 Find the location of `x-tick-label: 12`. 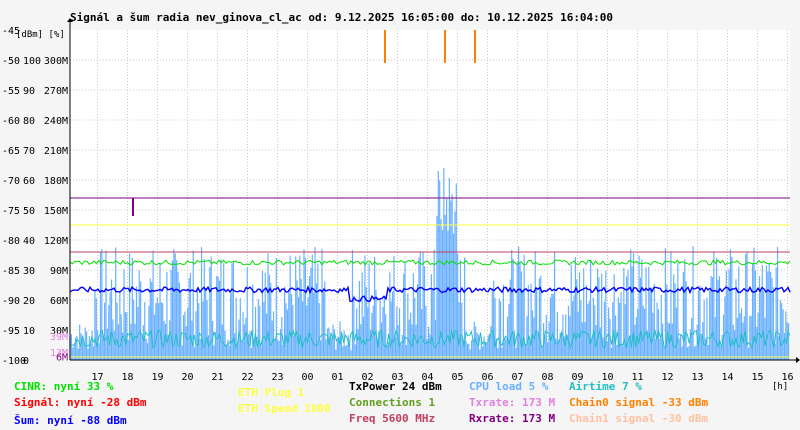

x-tick-label: 12 is located at coordinates (667, 376).